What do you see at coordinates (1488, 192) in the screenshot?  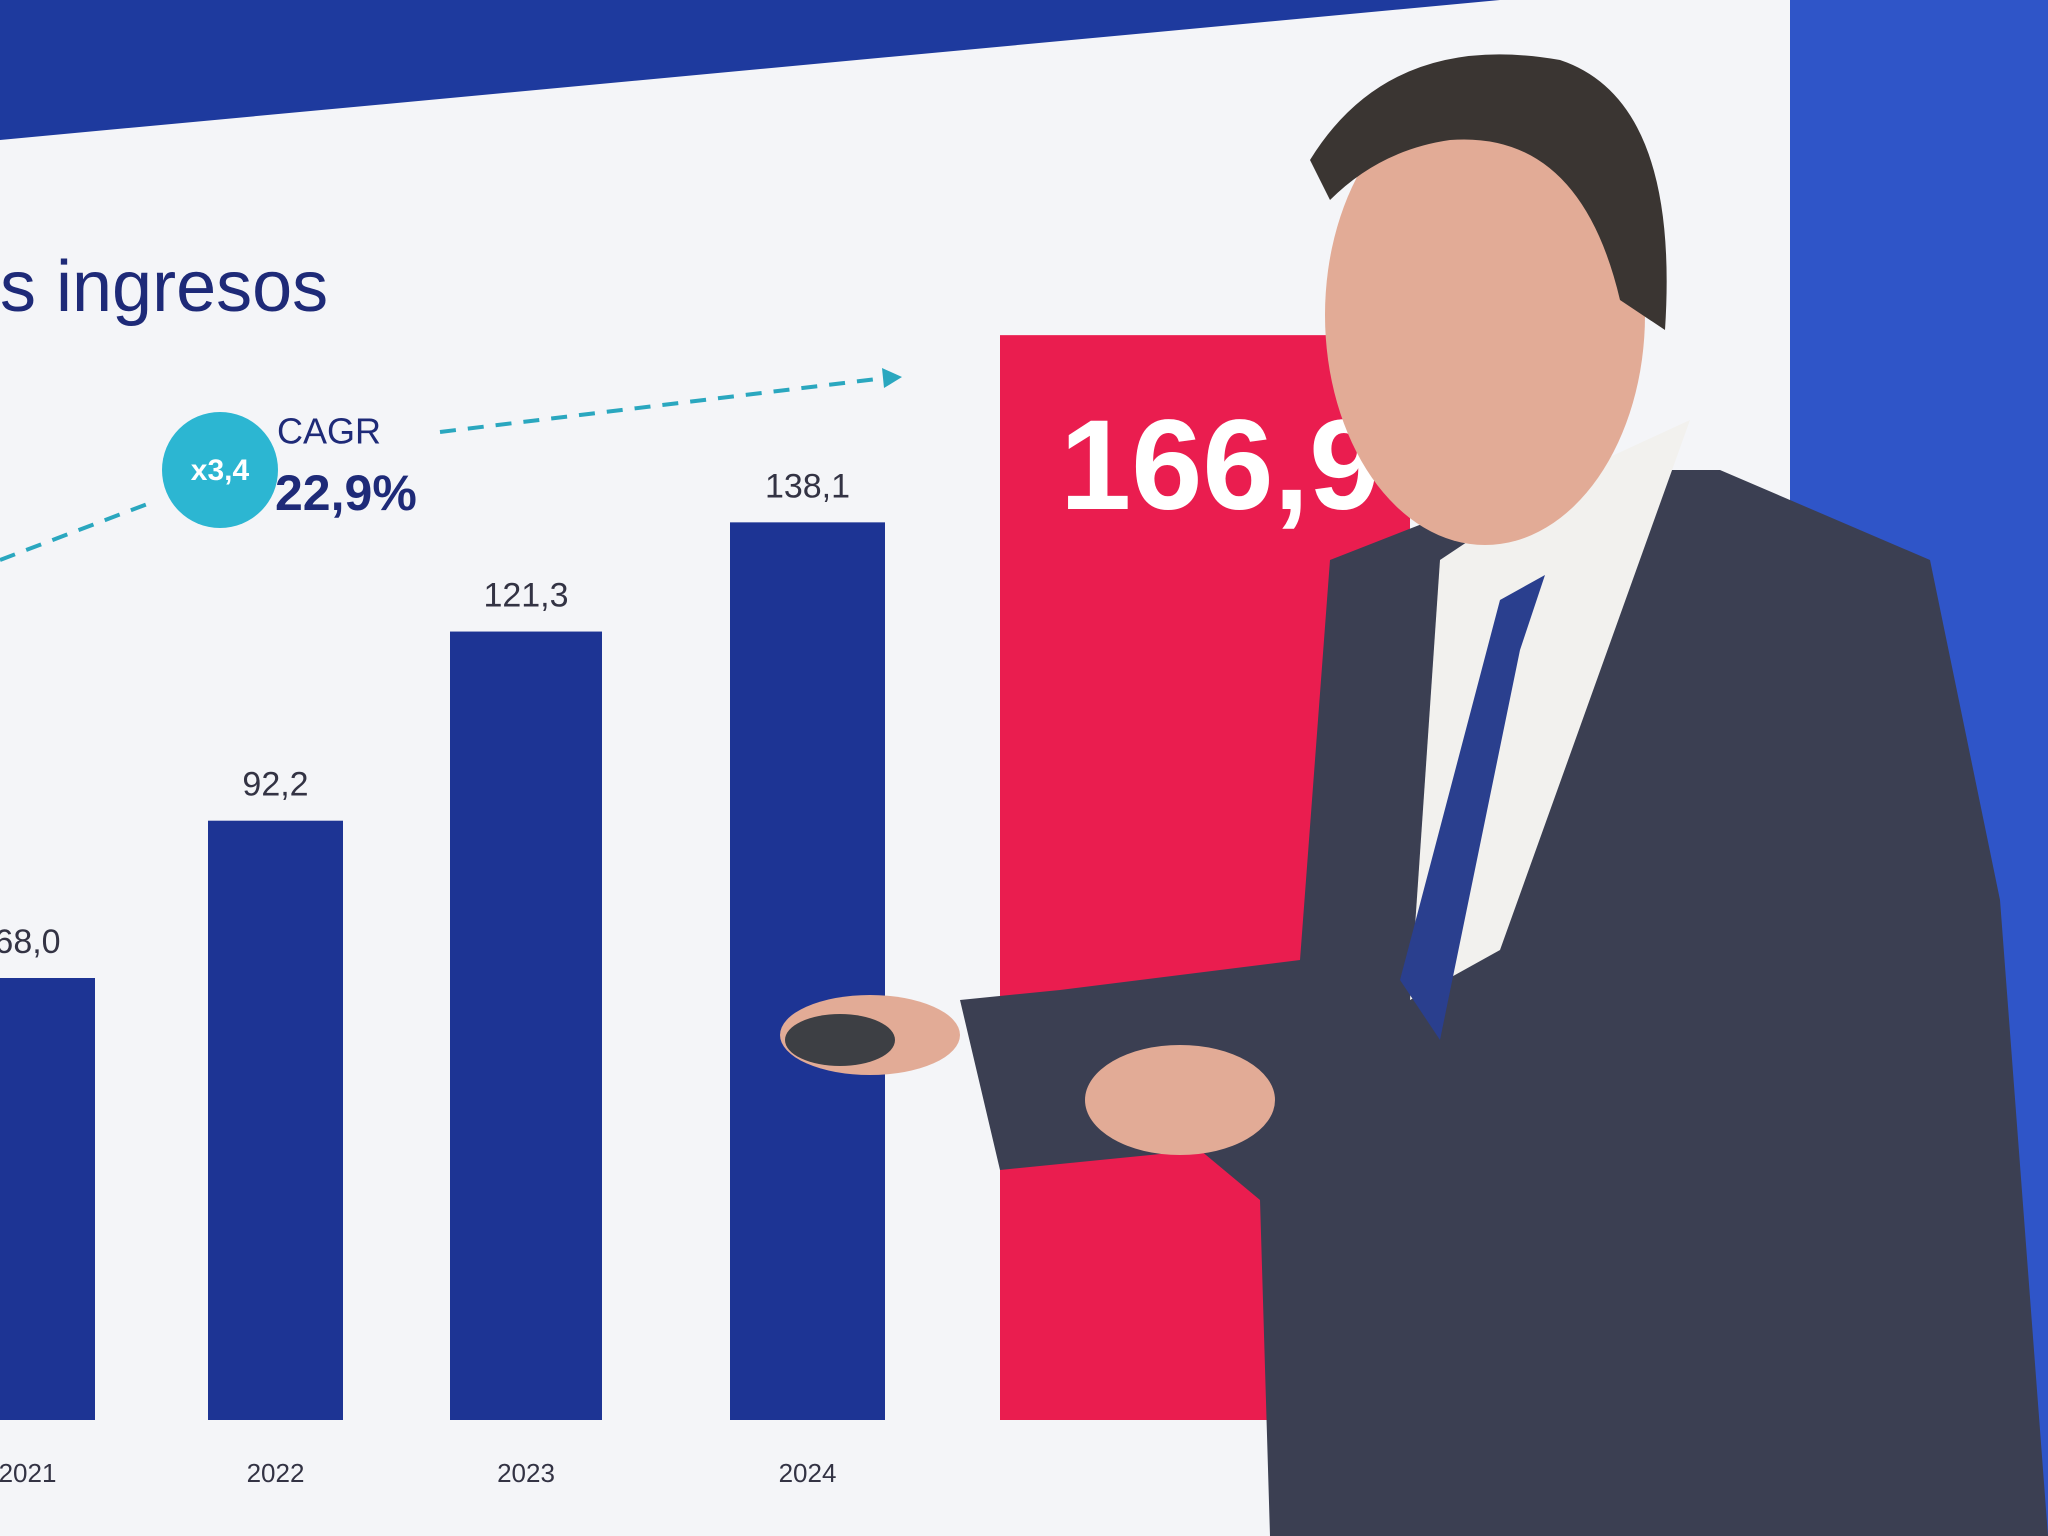 I see `hair` at bounding box center [1488, 192].